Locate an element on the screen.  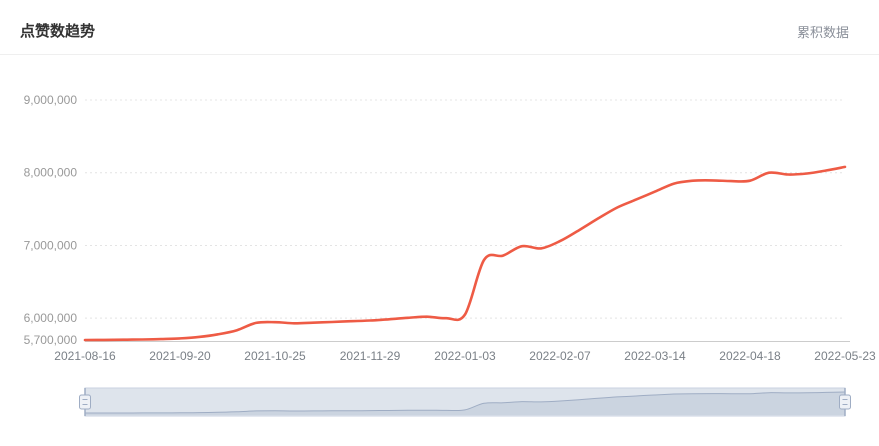
x-tick-label: 2021-11-29 is located at coordinates (370, 356).